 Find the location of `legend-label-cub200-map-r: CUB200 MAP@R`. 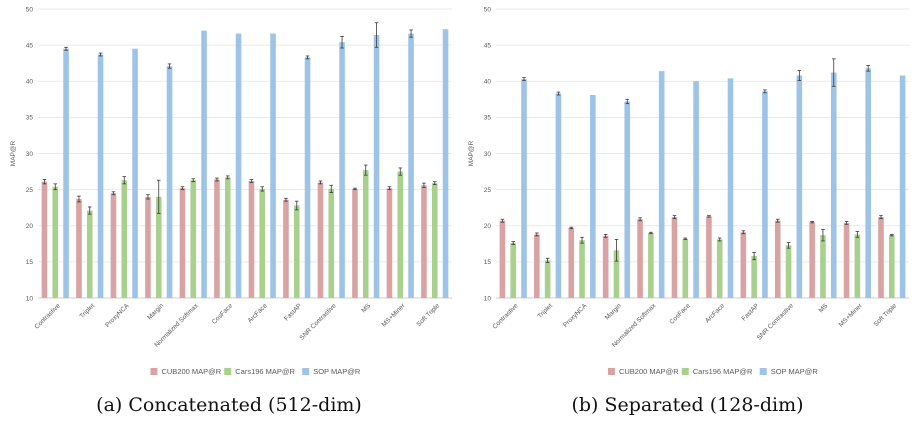

legend-label-cub200-map-r: CUB200 MAP@R is located at coordinates (191, 371).